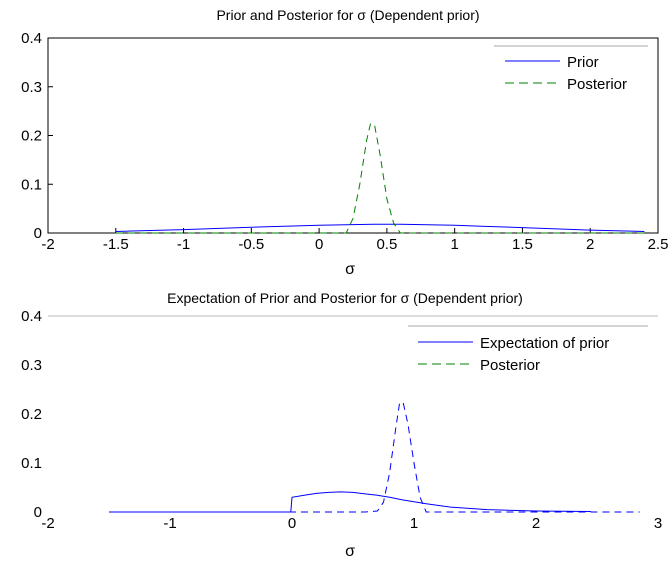 This screenshot has height=565, width=672. I want to click on top-legend-posterior-label: Posterior, so click(597, 84).